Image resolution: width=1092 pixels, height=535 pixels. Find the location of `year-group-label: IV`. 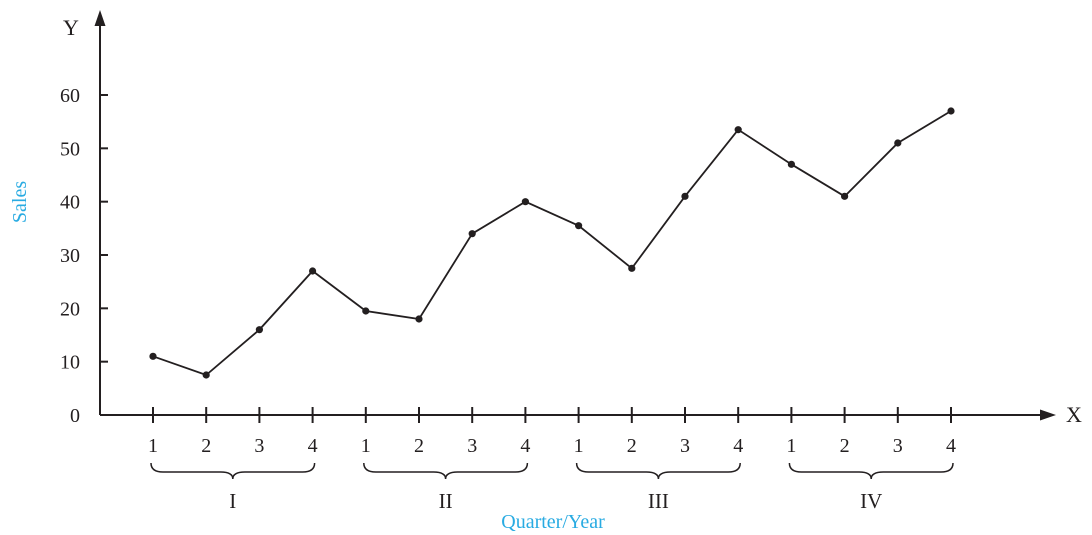

year-group-label: IV is located at coordinates (871, 501).